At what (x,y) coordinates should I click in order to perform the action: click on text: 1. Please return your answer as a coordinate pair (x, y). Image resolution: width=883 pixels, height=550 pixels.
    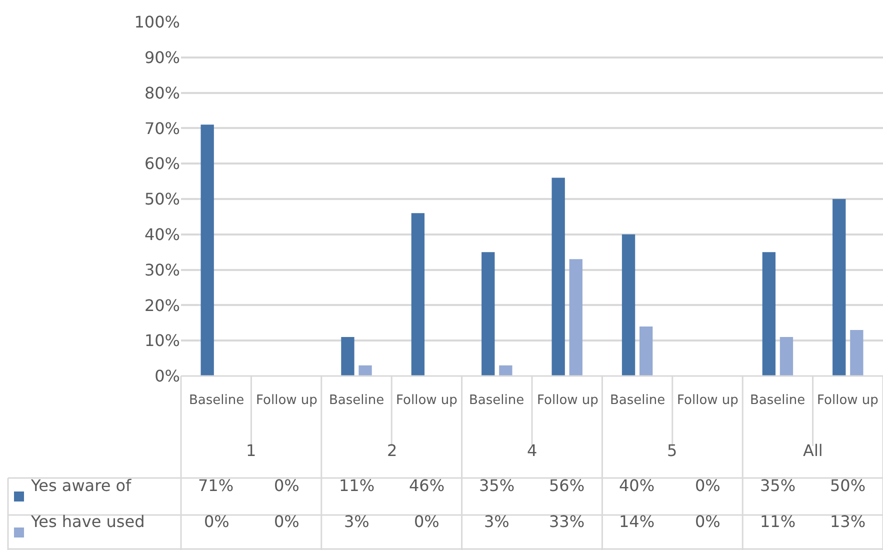
    Looking at the image, I should click on (251, 450).